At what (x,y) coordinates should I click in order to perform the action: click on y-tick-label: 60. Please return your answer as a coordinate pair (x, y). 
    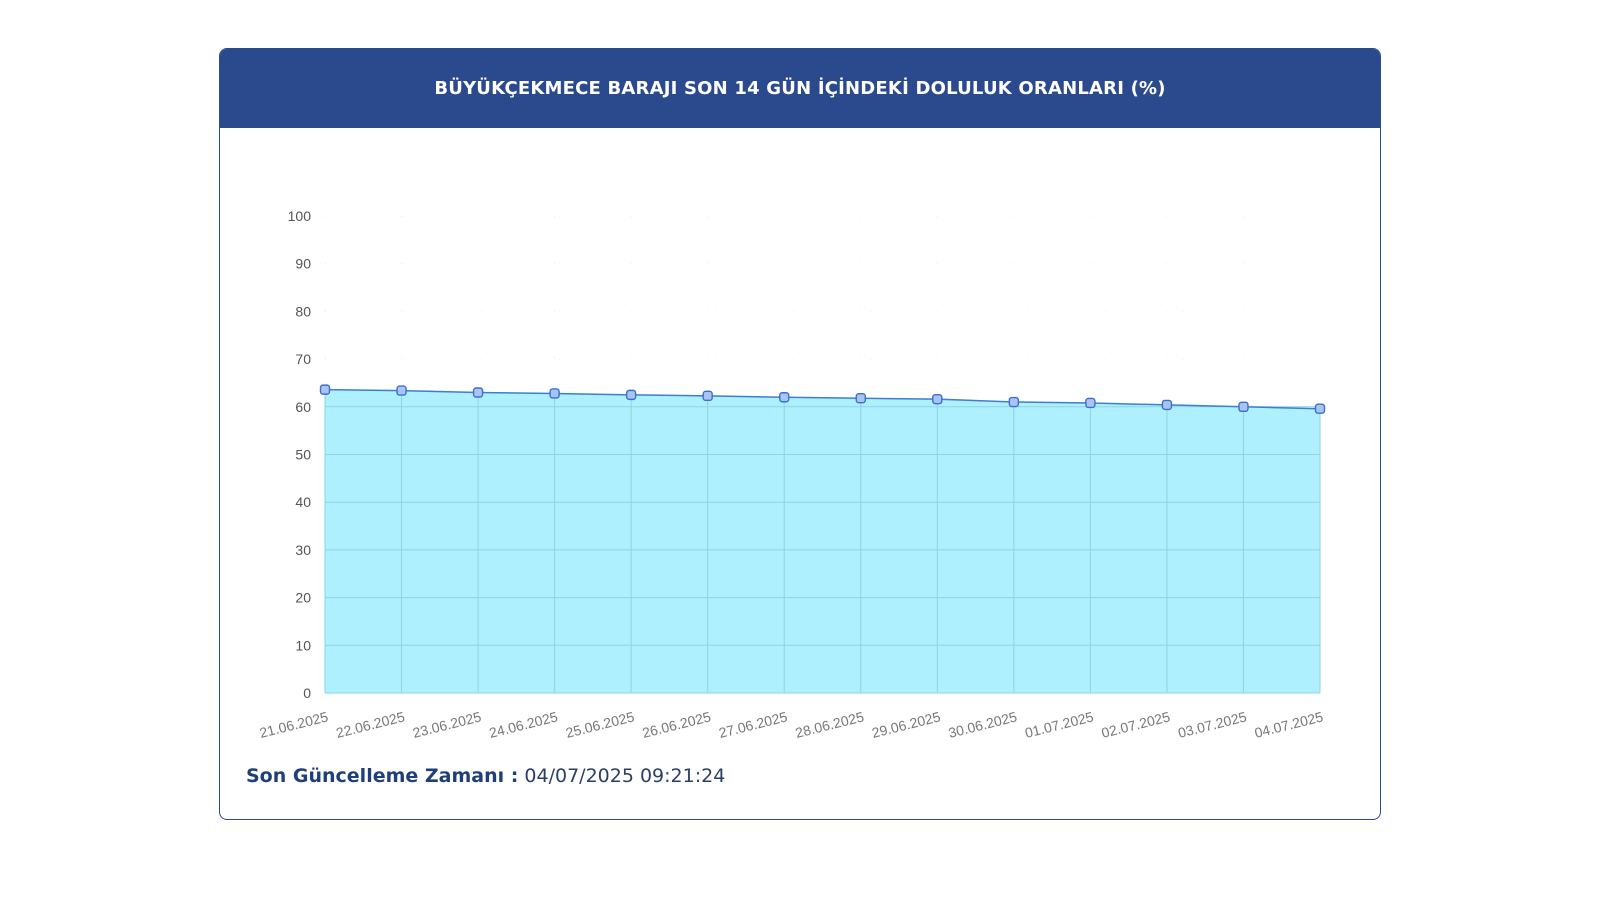
    Looking at the image, I should click on (303, 407).